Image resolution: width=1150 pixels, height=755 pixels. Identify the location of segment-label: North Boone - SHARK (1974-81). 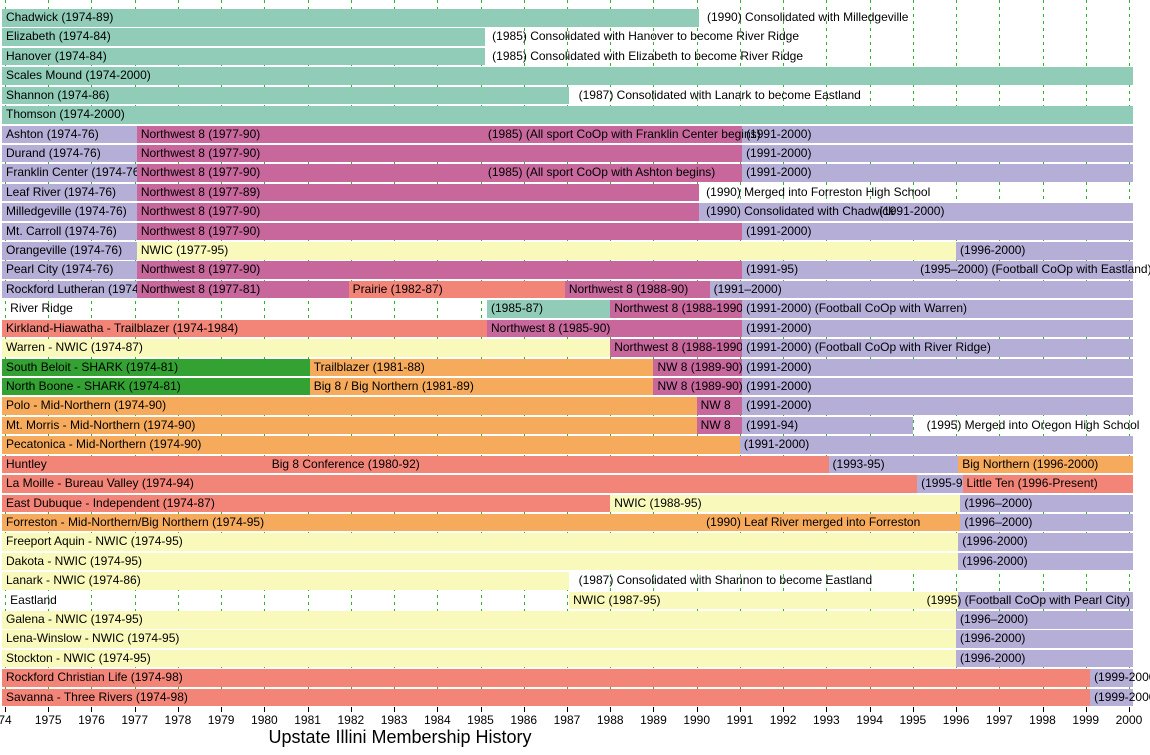
(93, 385).